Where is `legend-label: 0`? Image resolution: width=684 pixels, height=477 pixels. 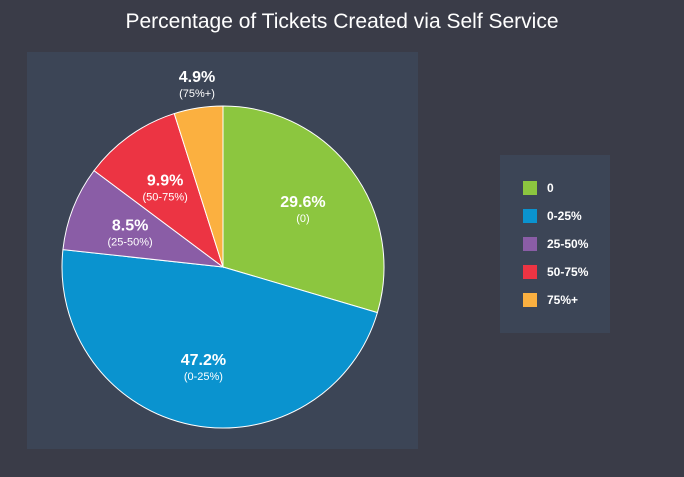 legend-label: 0 is located at coordinates (550, 188).